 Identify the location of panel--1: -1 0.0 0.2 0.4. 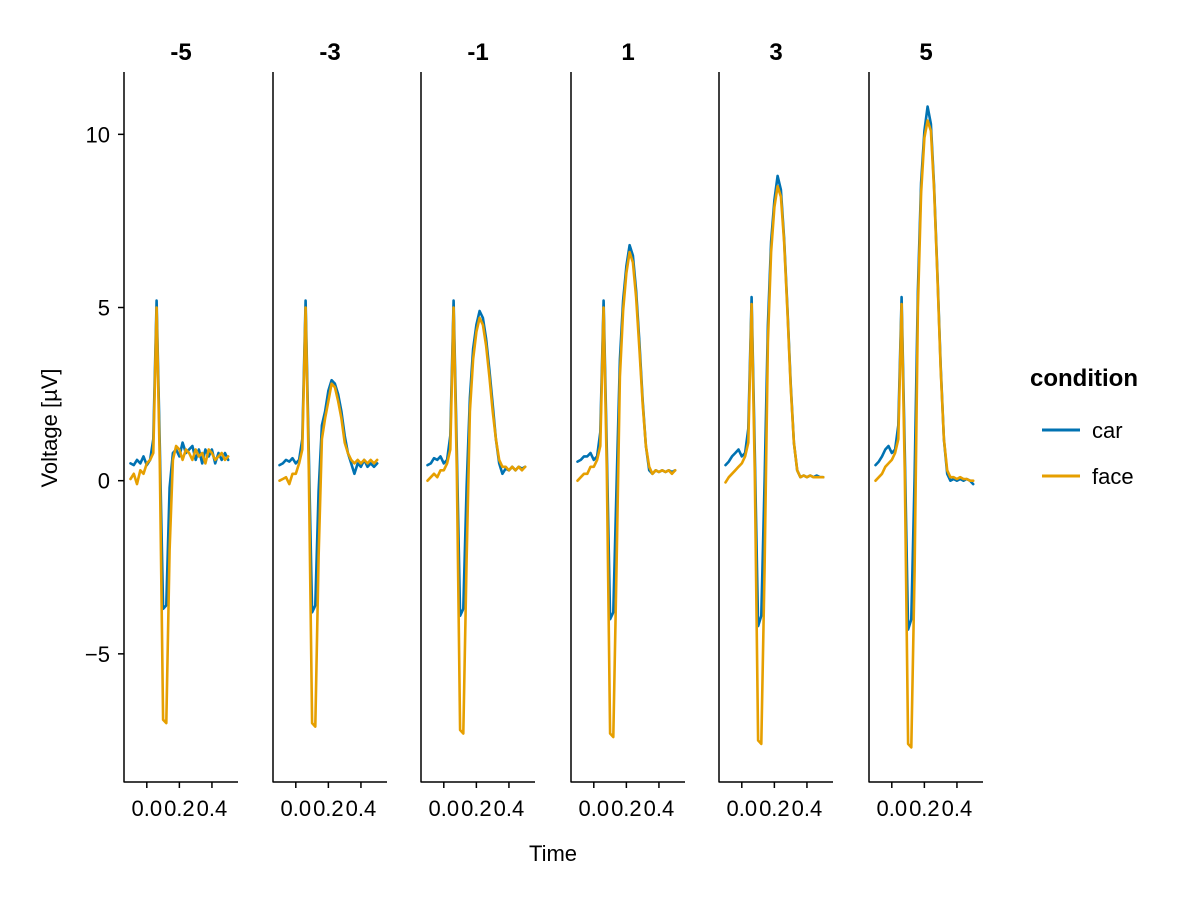
(477, 430).